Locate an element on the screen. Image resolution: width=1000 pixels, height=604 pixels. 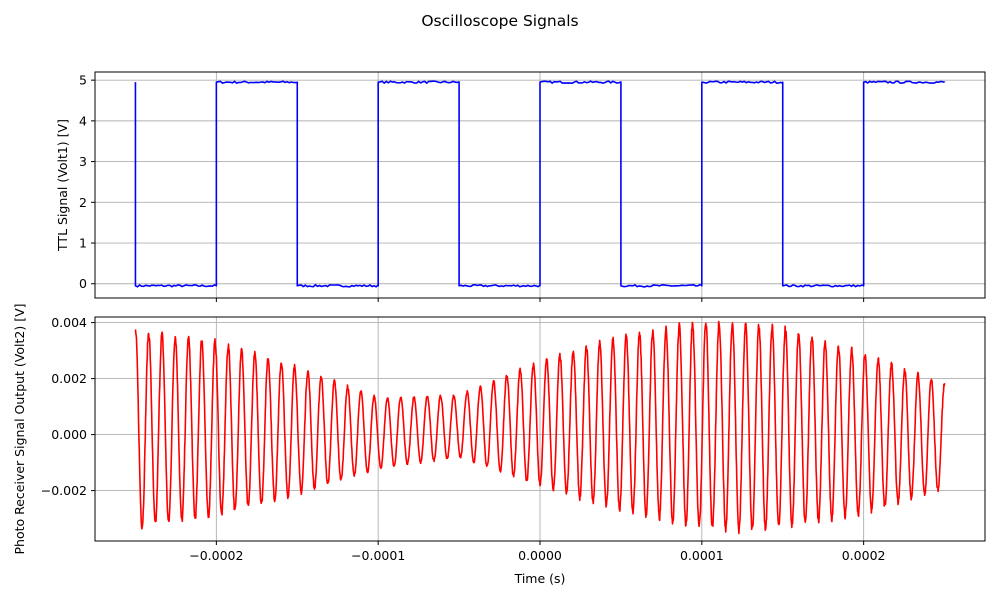
y-tick-label: 3 is located at coordinates (83, 161).